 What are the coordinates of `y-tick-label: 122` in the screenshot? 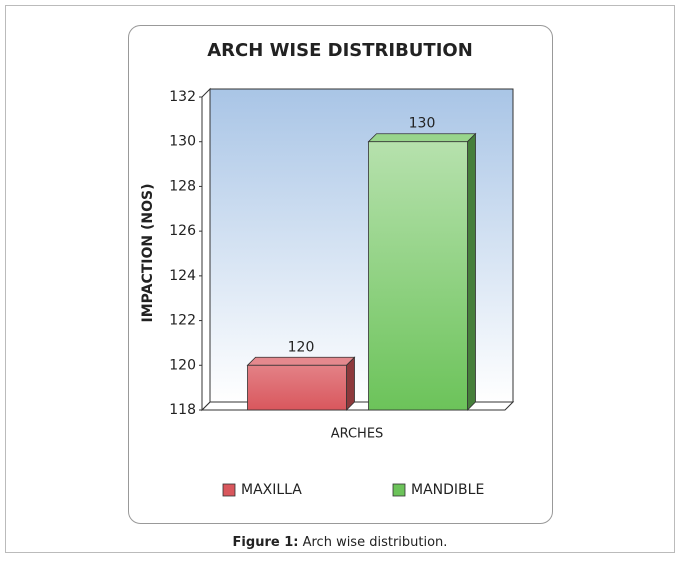 It's located at (182, 321).